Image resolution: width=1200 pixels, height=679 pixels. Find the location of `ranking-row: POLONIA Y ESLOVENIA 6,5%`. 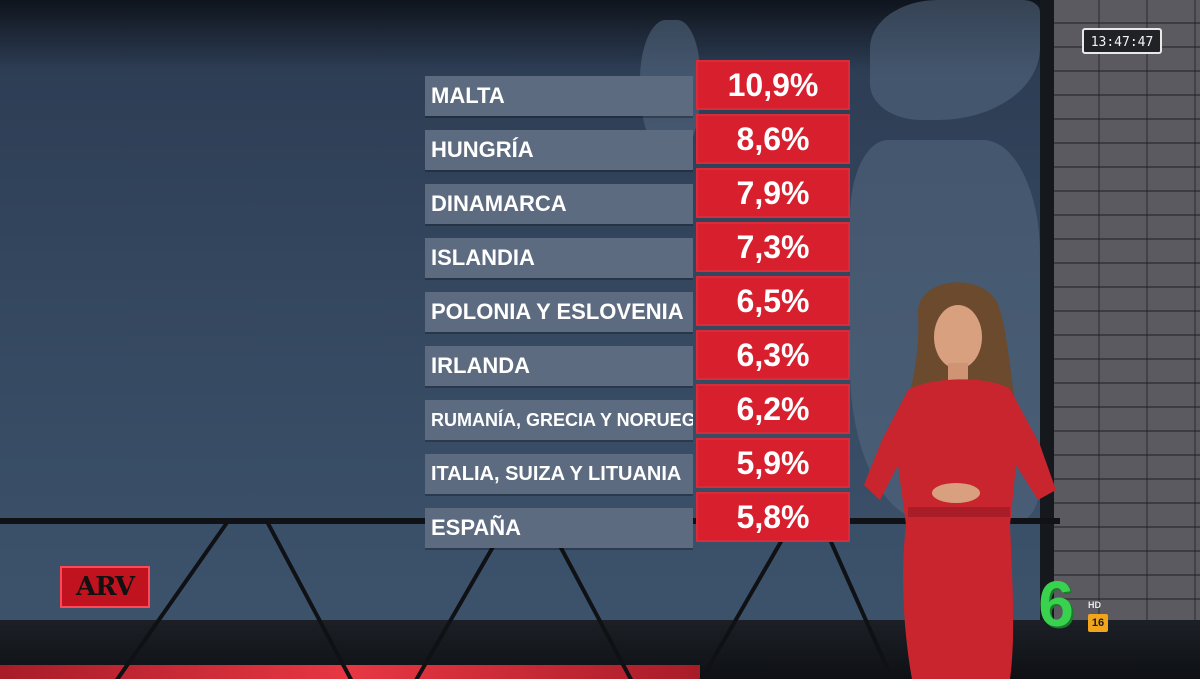

ranking-row: POLONIA Y ESLOVENIA 6,5% is located at coordinates (640, 303).